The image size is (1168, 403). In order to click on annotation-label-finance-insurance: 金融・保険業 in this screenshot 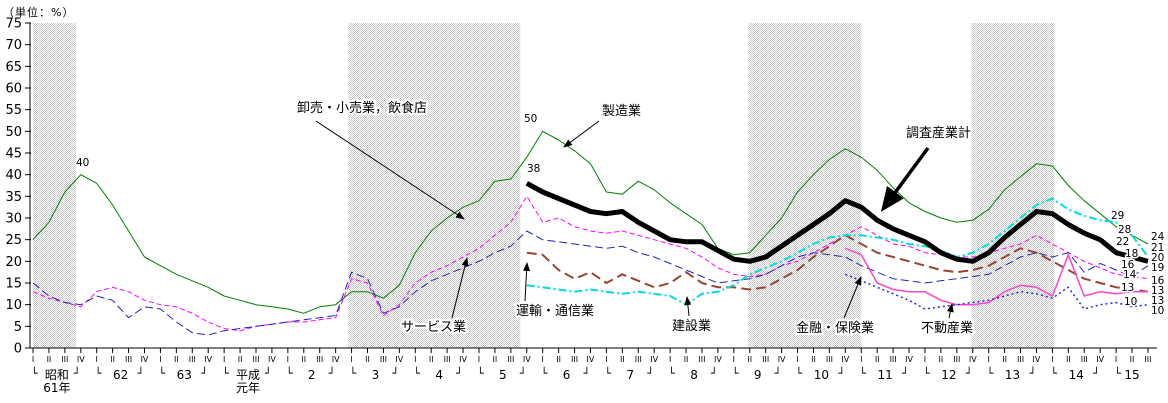, I will do `click(835, 328)`.